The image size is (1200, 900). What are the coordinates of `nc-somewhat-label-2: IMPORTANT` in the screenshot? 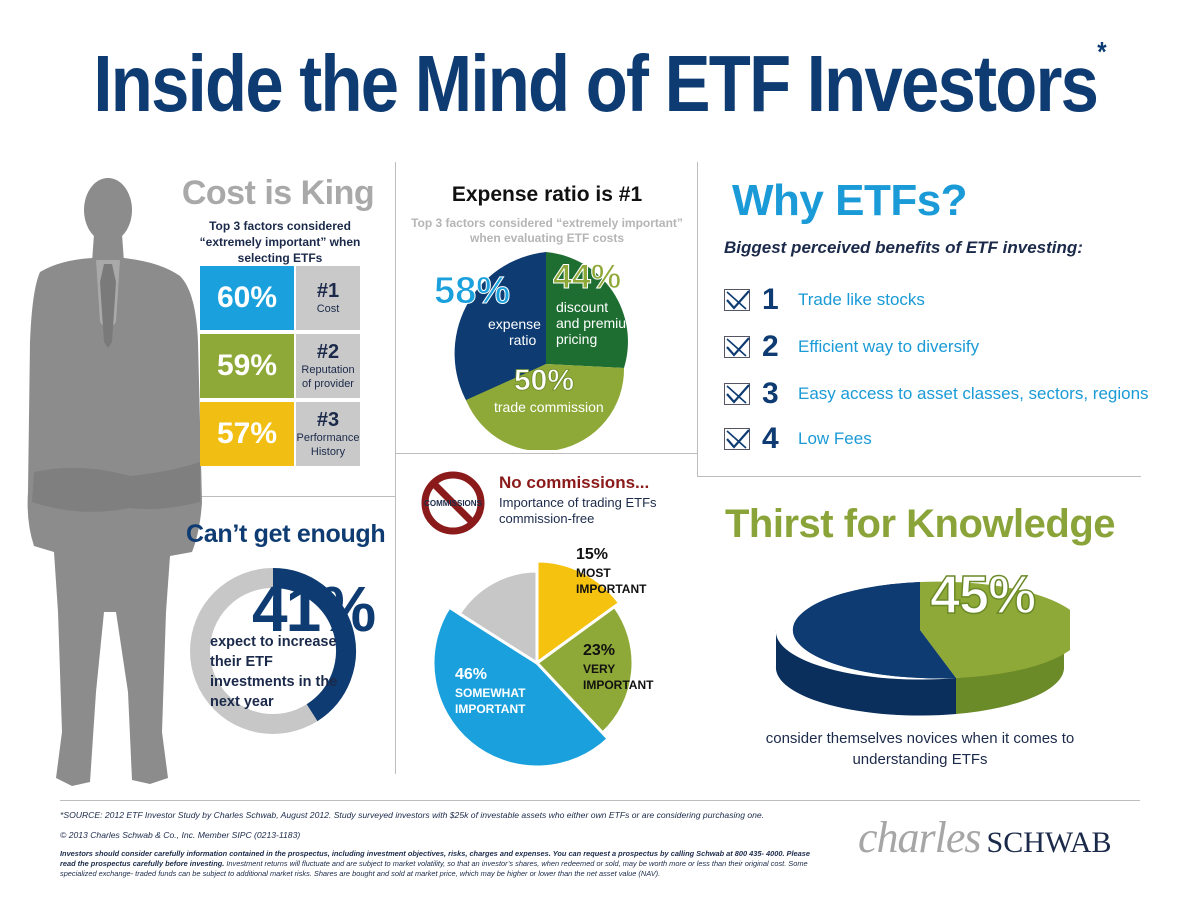 It's located at (490, 709).